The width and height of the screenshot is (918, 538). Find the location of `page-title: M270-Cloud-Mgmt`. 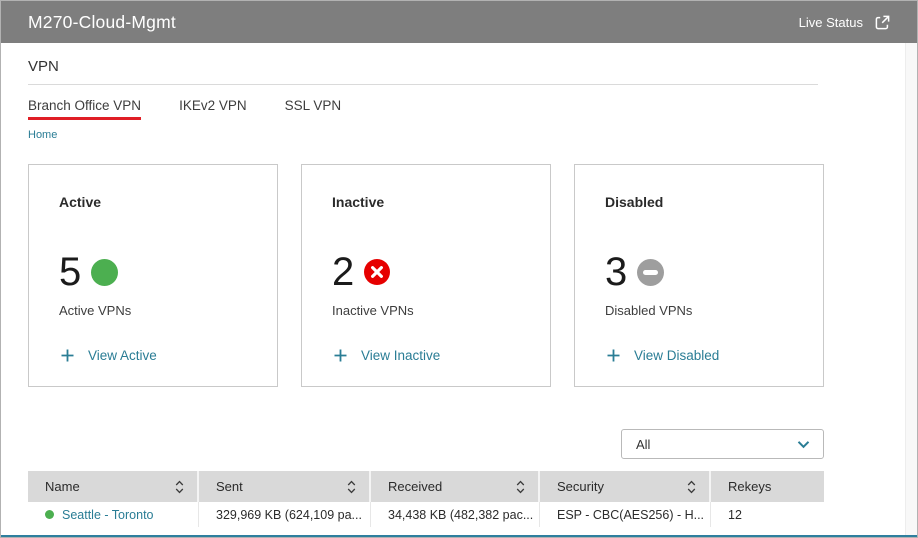

page-title: M270-Cloud-Mgmt is located at coordinates (102, 21).